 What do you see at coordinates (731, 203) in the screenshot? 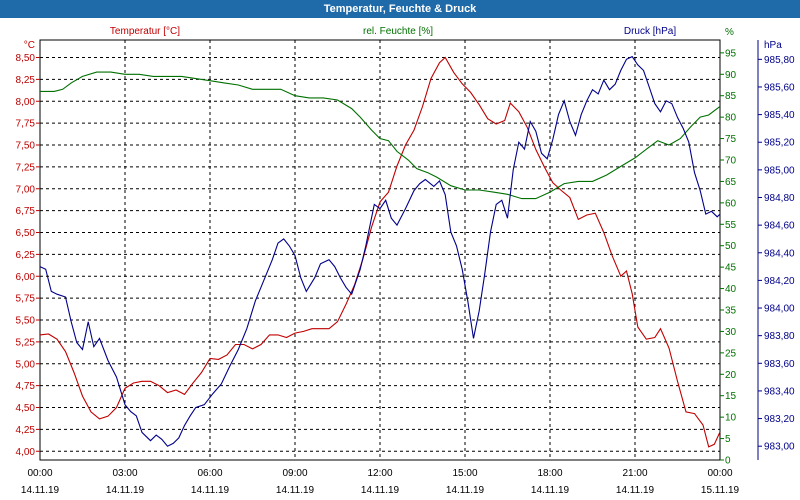
I see `hum-tick-label-12: 60` at bounding box center [731, 203].